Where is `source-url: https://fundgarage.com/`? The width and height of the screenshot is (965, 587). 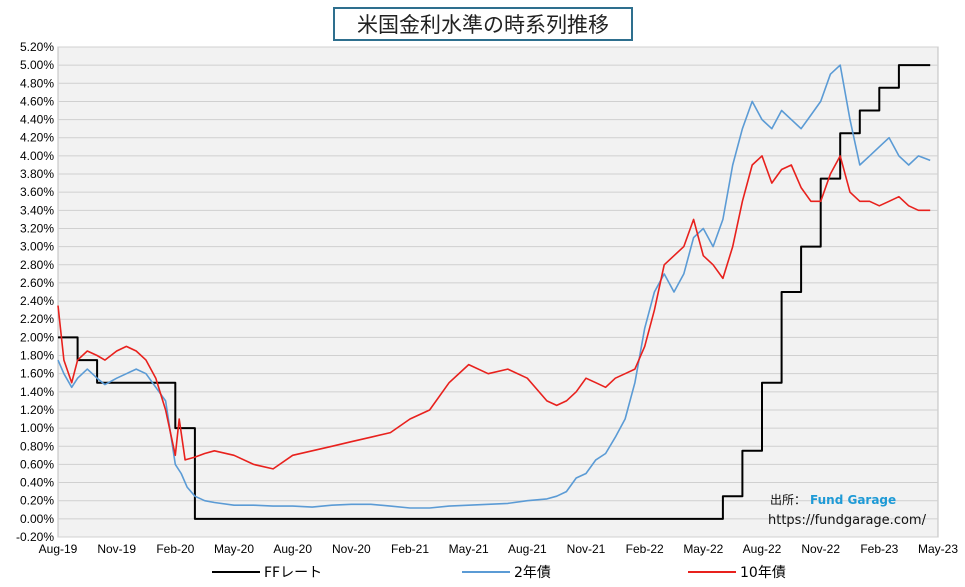 source-url: https://fundgarage.com/ is located at coordinates (847, 520).